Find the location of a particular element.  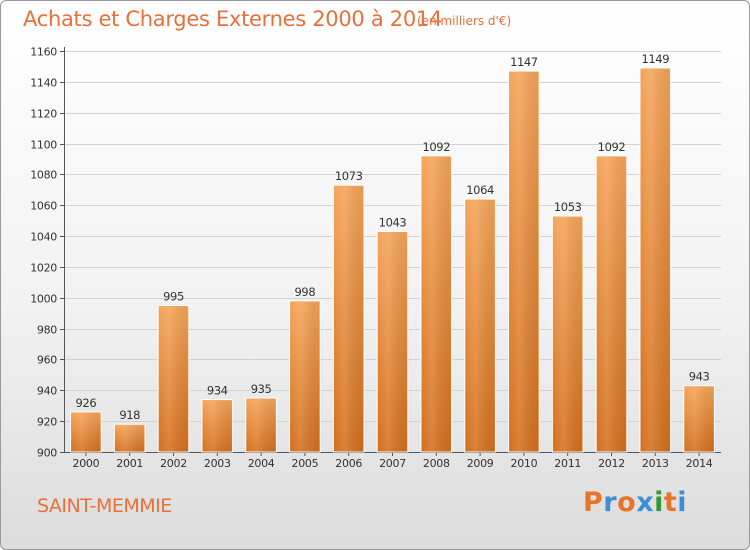

x-tick-label: 2003 is located at coordinates (217, 463).